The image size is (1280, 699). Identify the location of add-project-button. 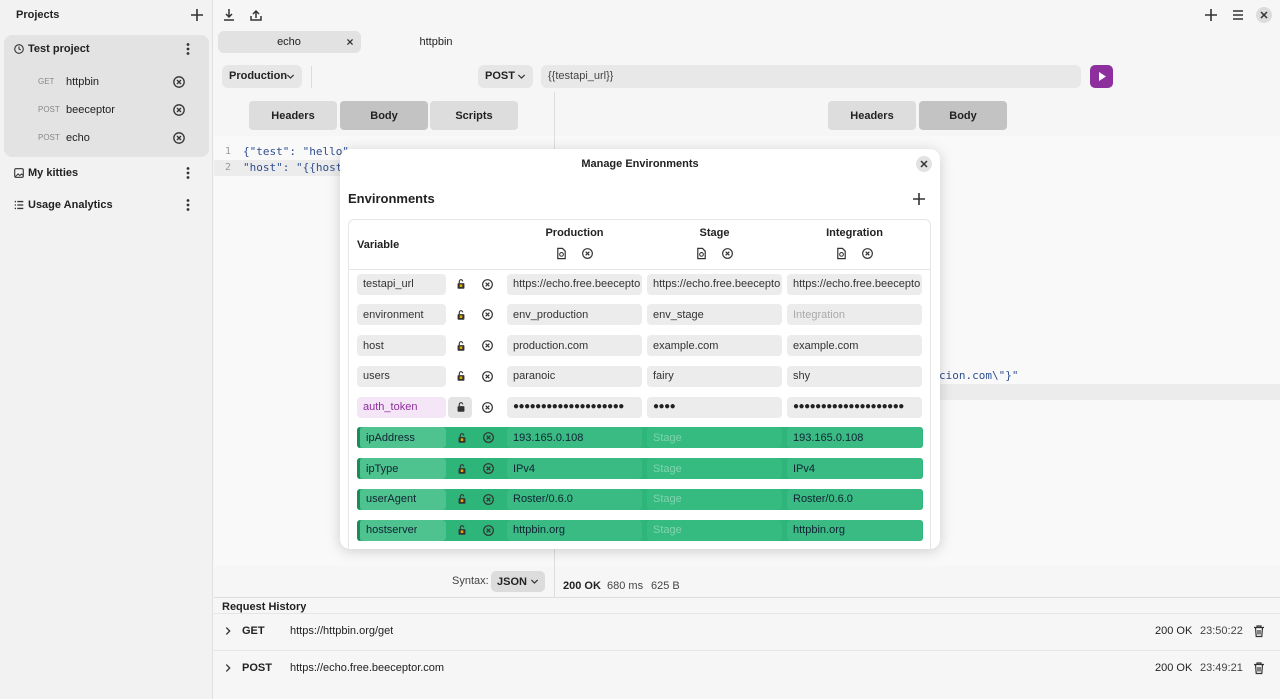
(197, 15).